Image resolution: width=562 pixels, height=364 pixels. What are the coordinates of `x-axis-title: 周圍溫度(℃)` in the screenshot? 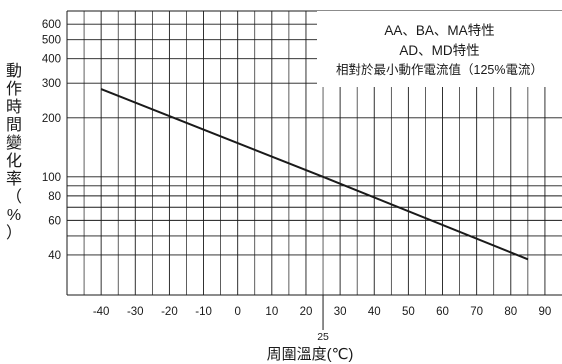 It's located at (310, 354).